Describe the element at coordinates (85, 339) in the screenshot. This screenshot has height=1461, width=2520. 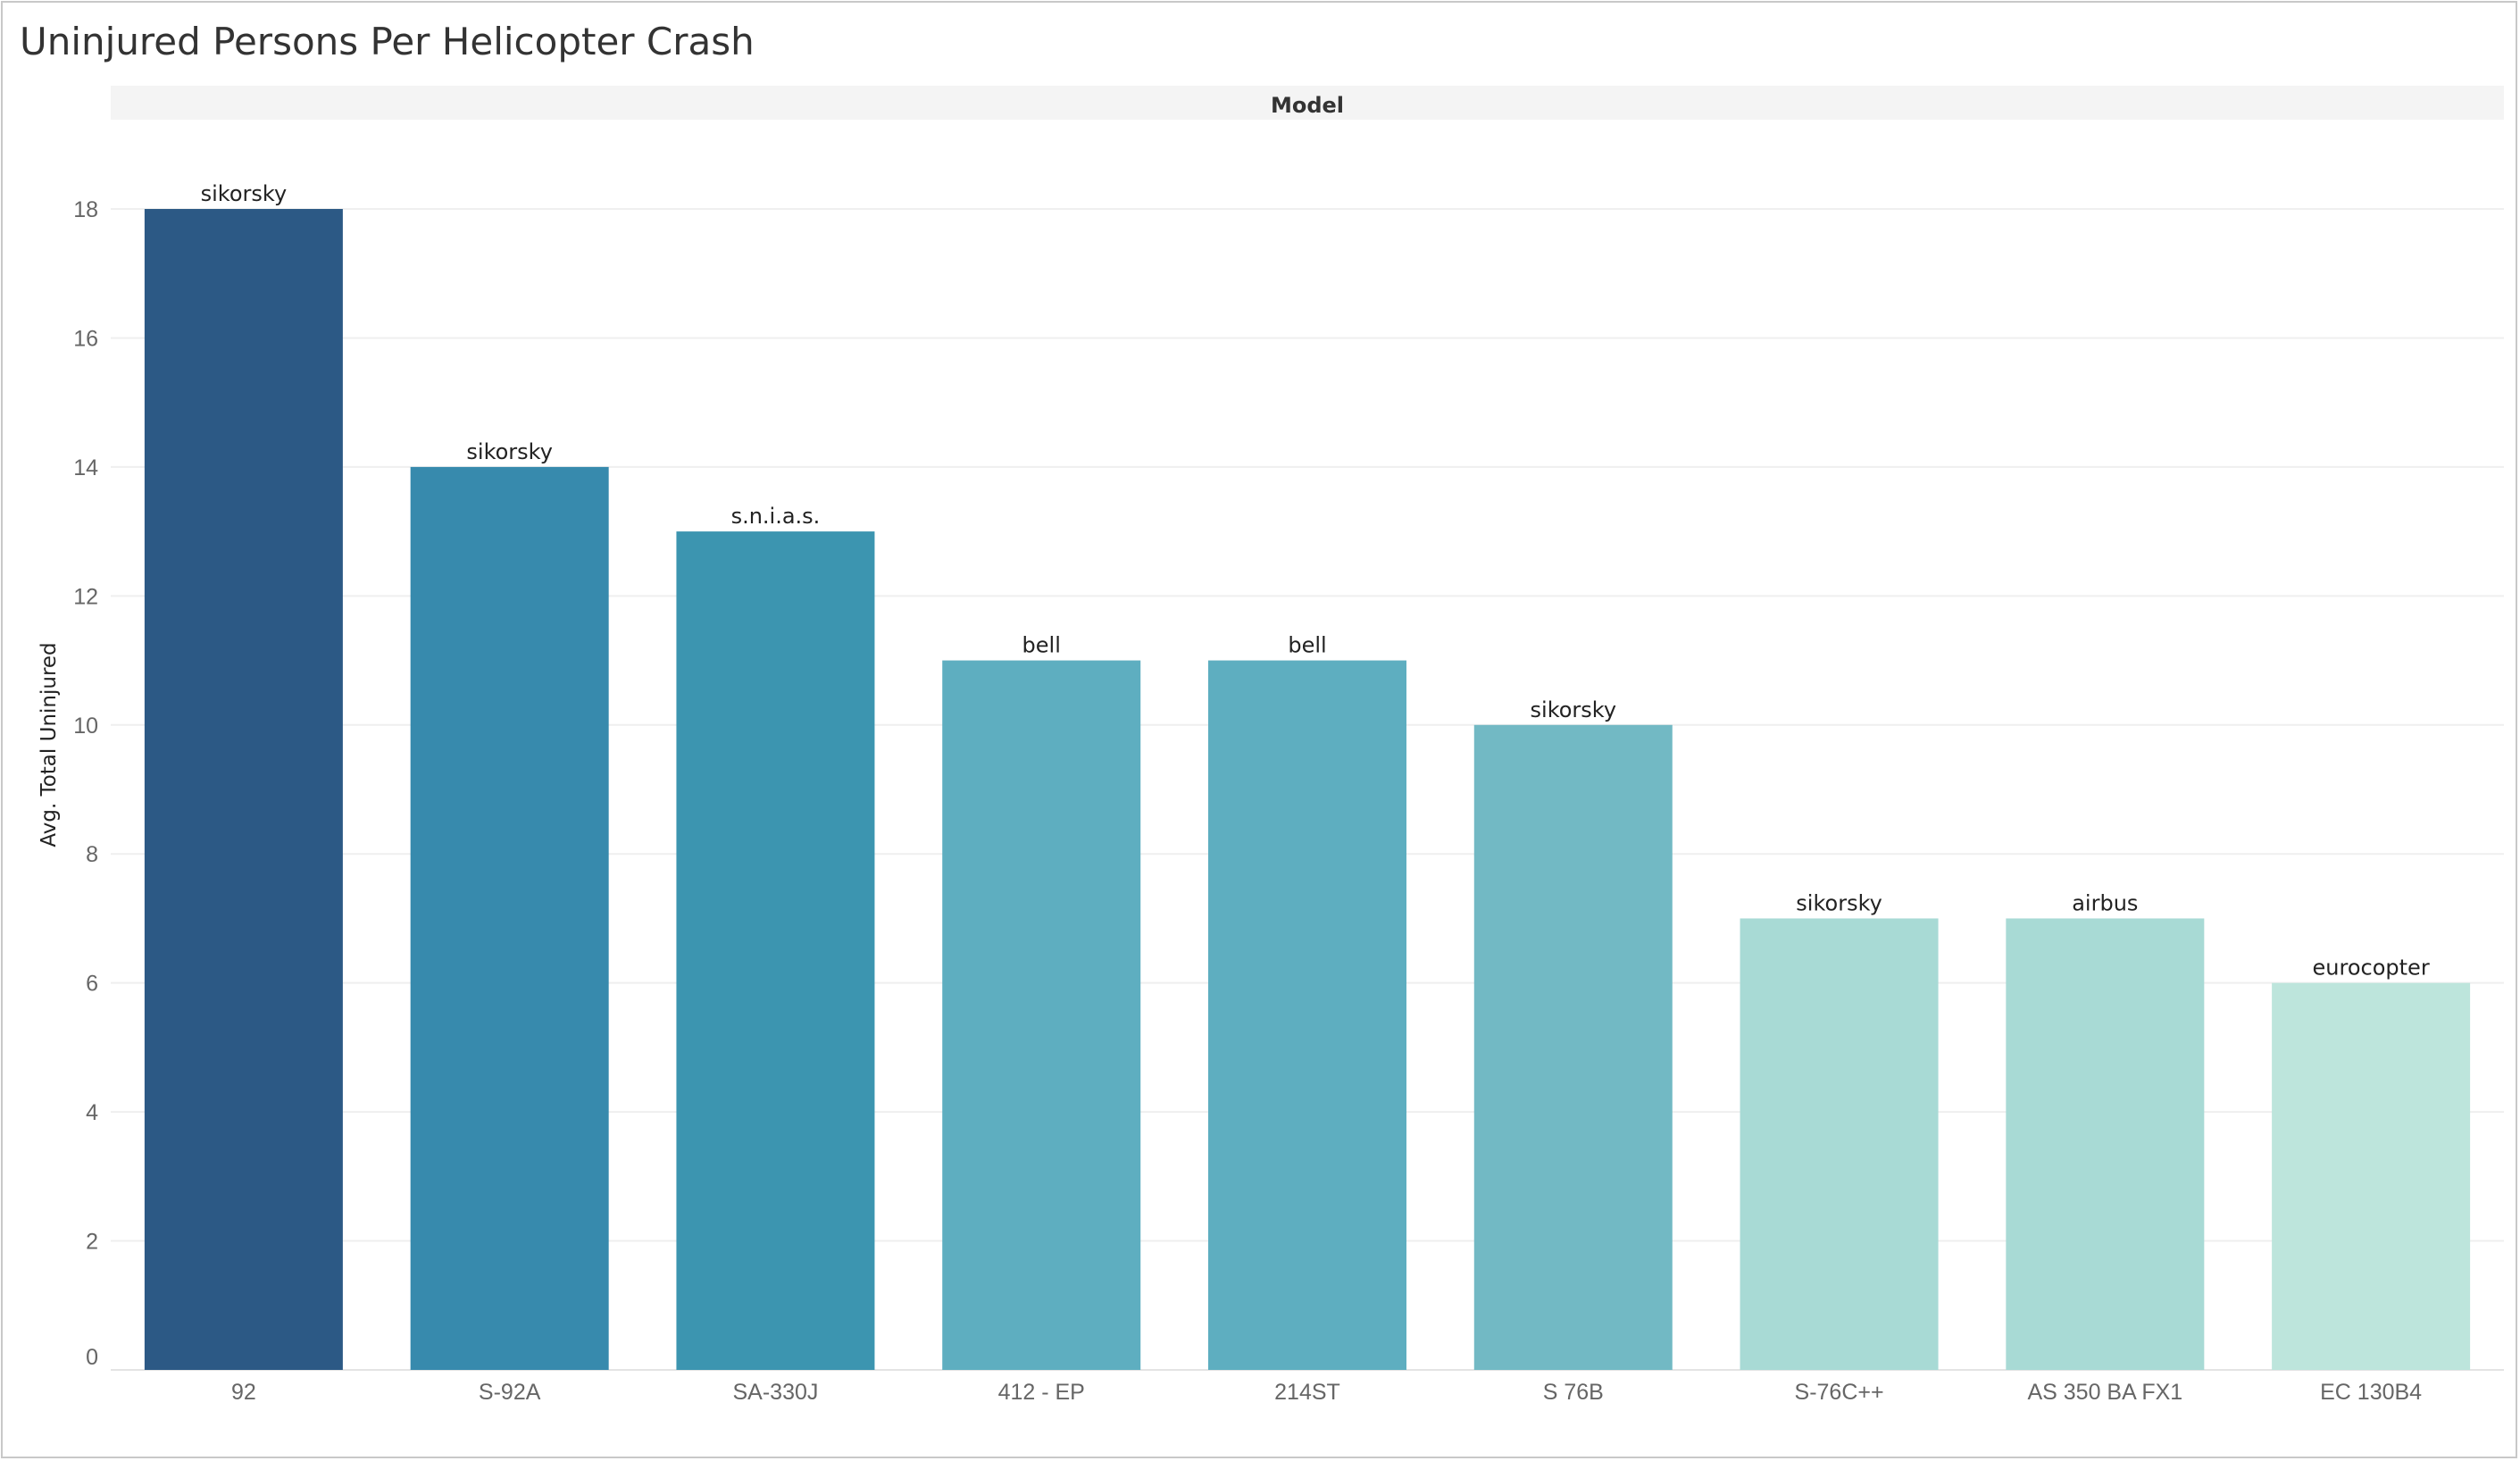
I see `y-tick-label: 16` at that location.